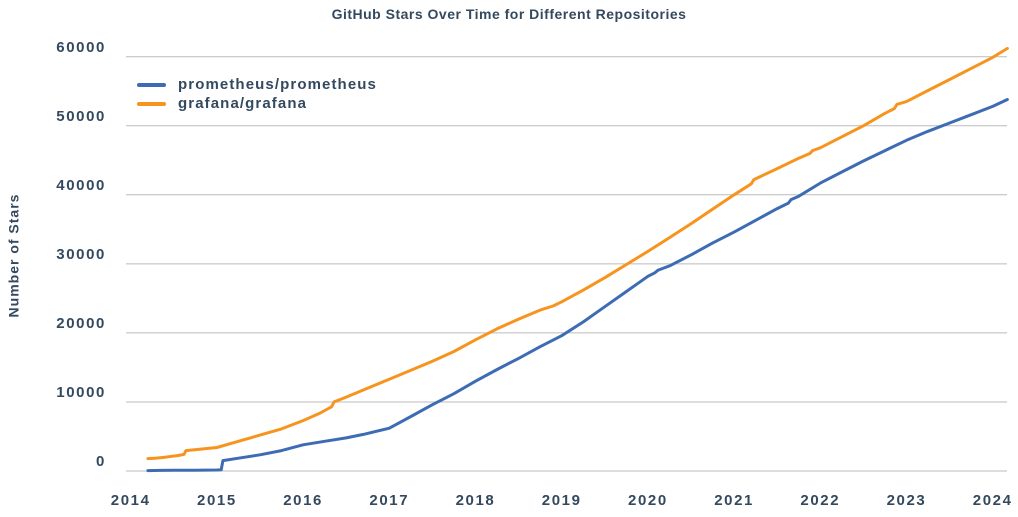 The height and width of the screenshot is (517, 1018). Describe the element at coordinates (243, 103) in the screenshot. I see `legend-label-grafana: grafana/grafana` at that location.